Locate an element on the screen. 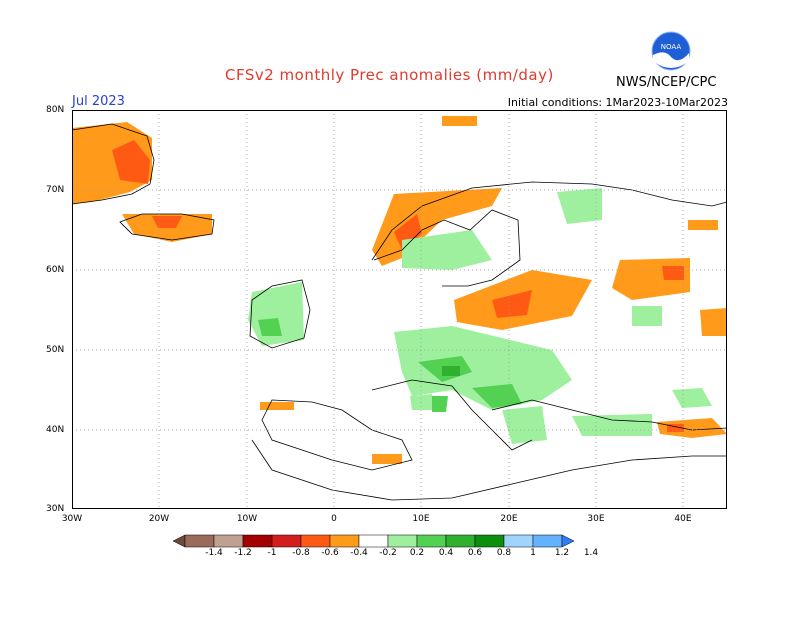  lat-label: 40N is located at coordinates (55, 430).